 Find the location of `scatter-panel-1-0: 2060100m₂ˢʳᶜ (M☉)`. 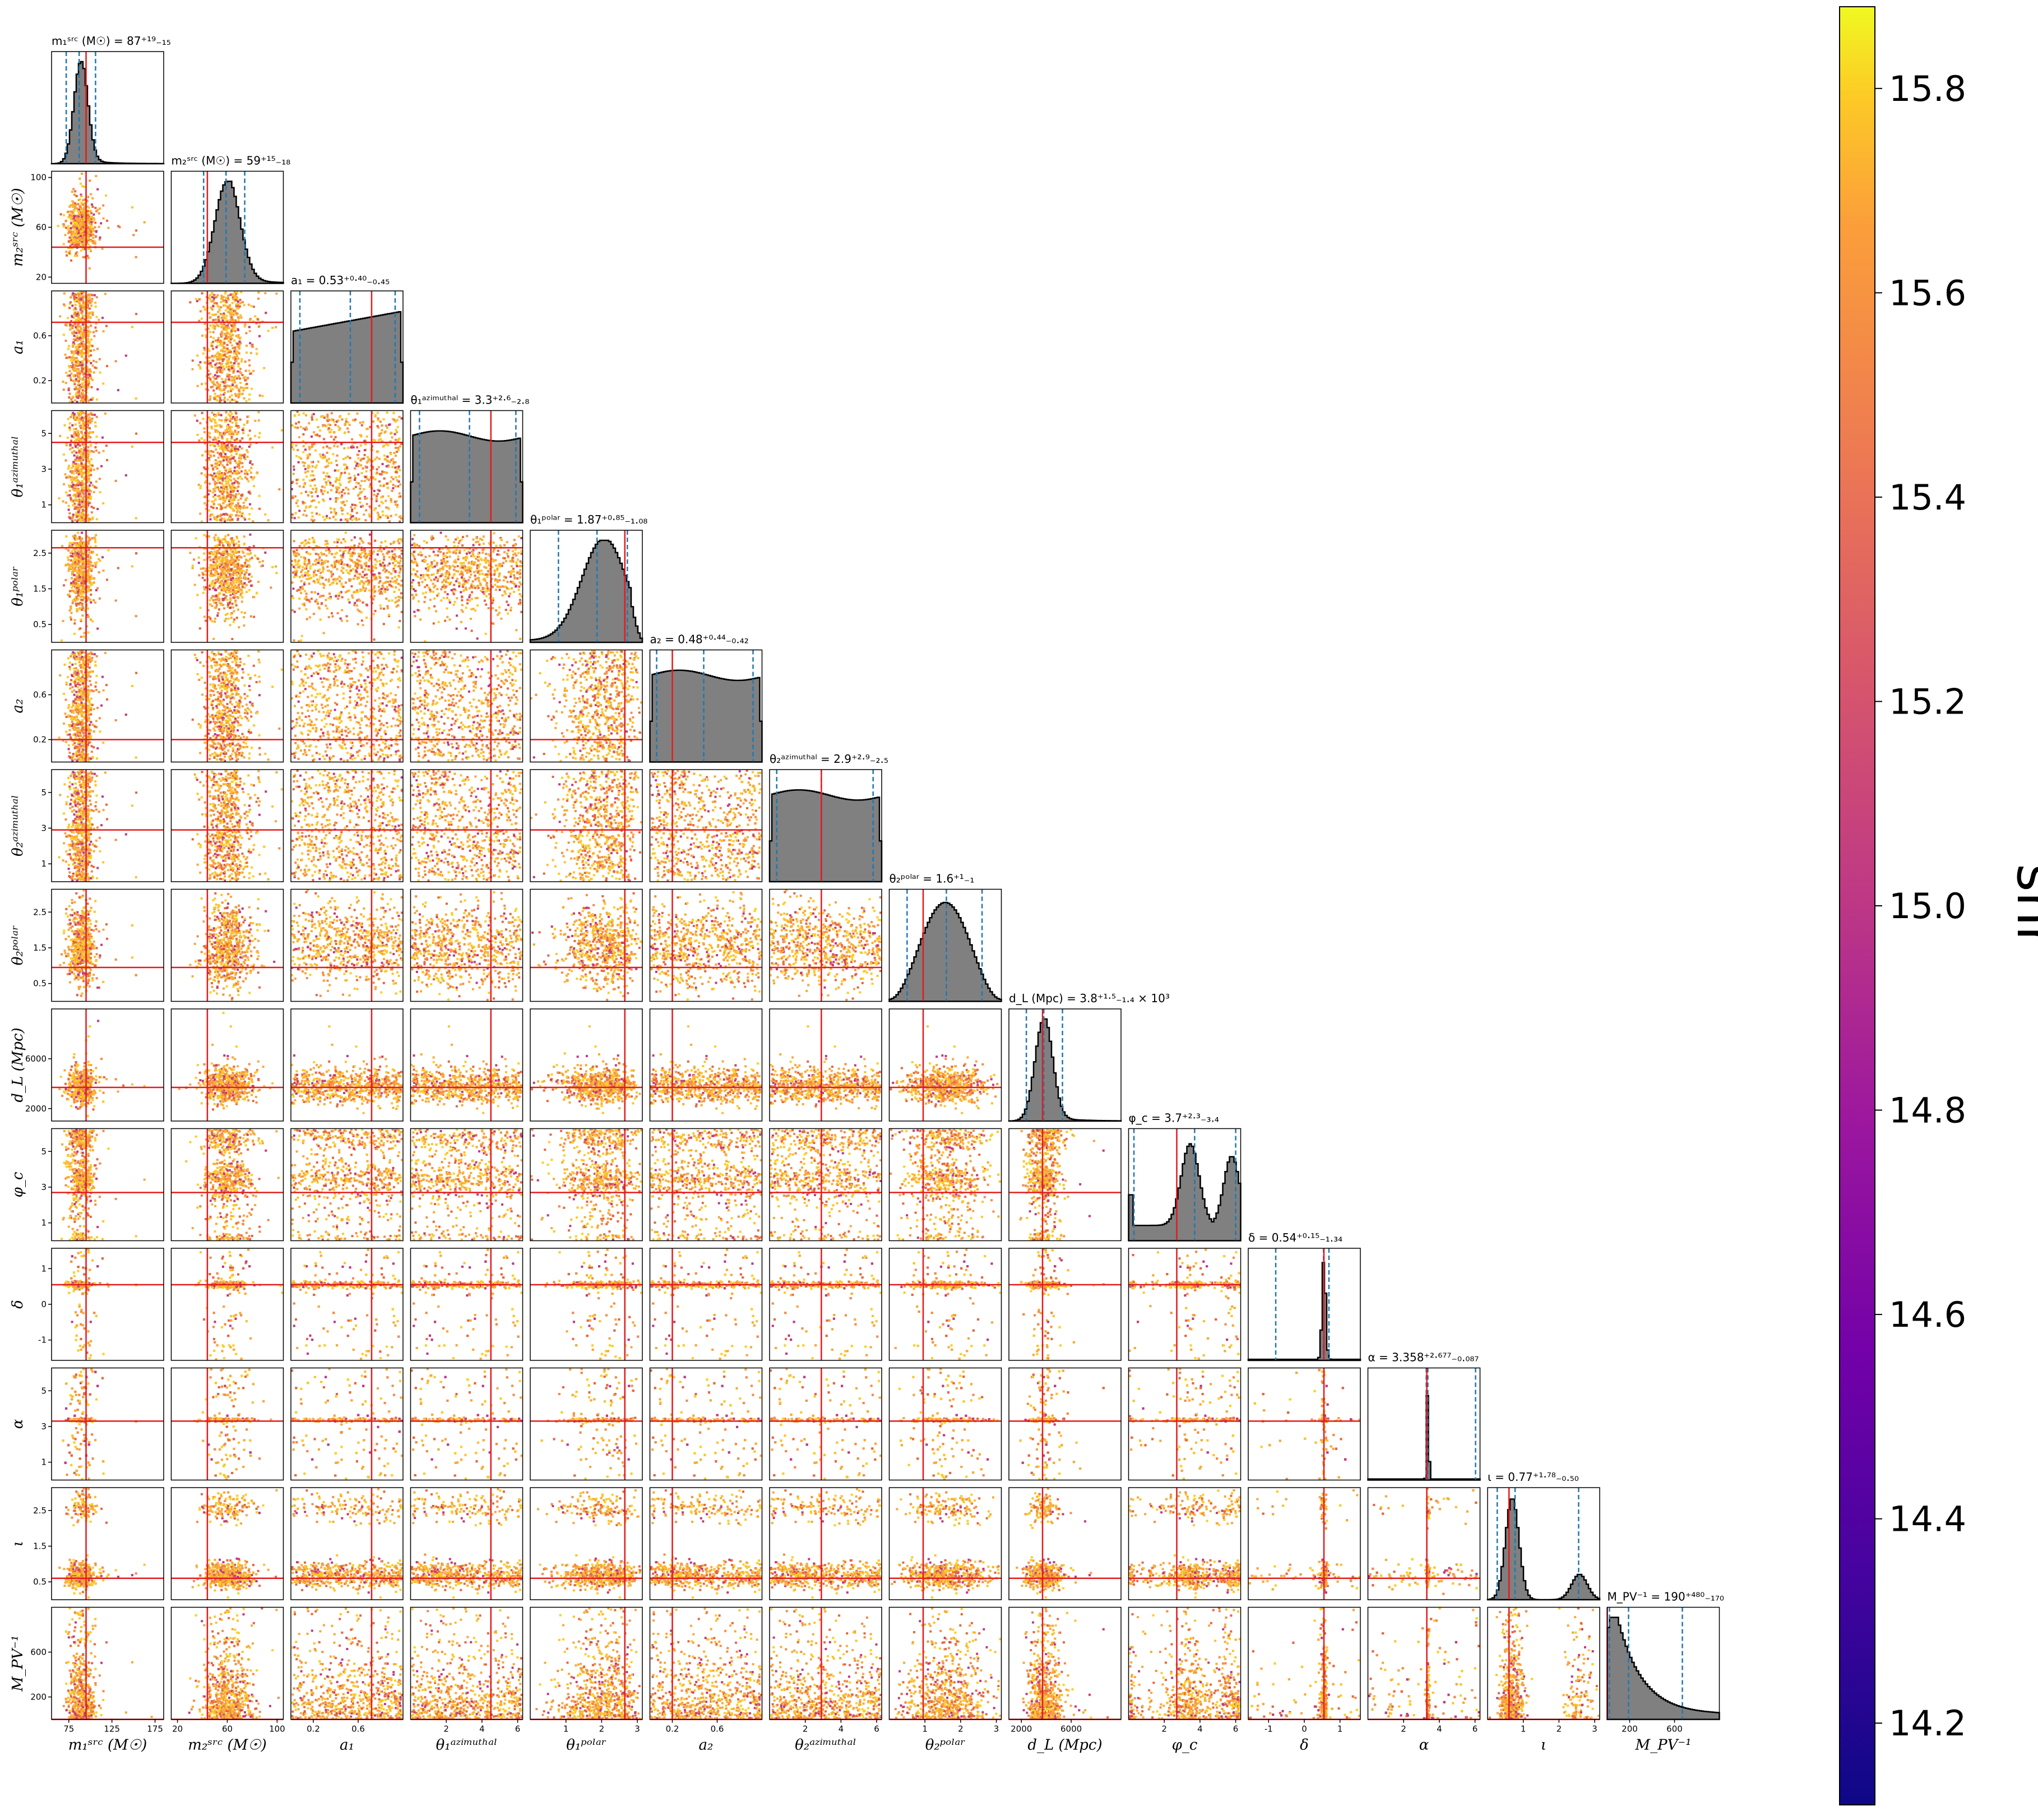

scatter-panel-1-0: 2060100m₂ˢʳᶜ (M☉) is located at coordinates (87, 228).